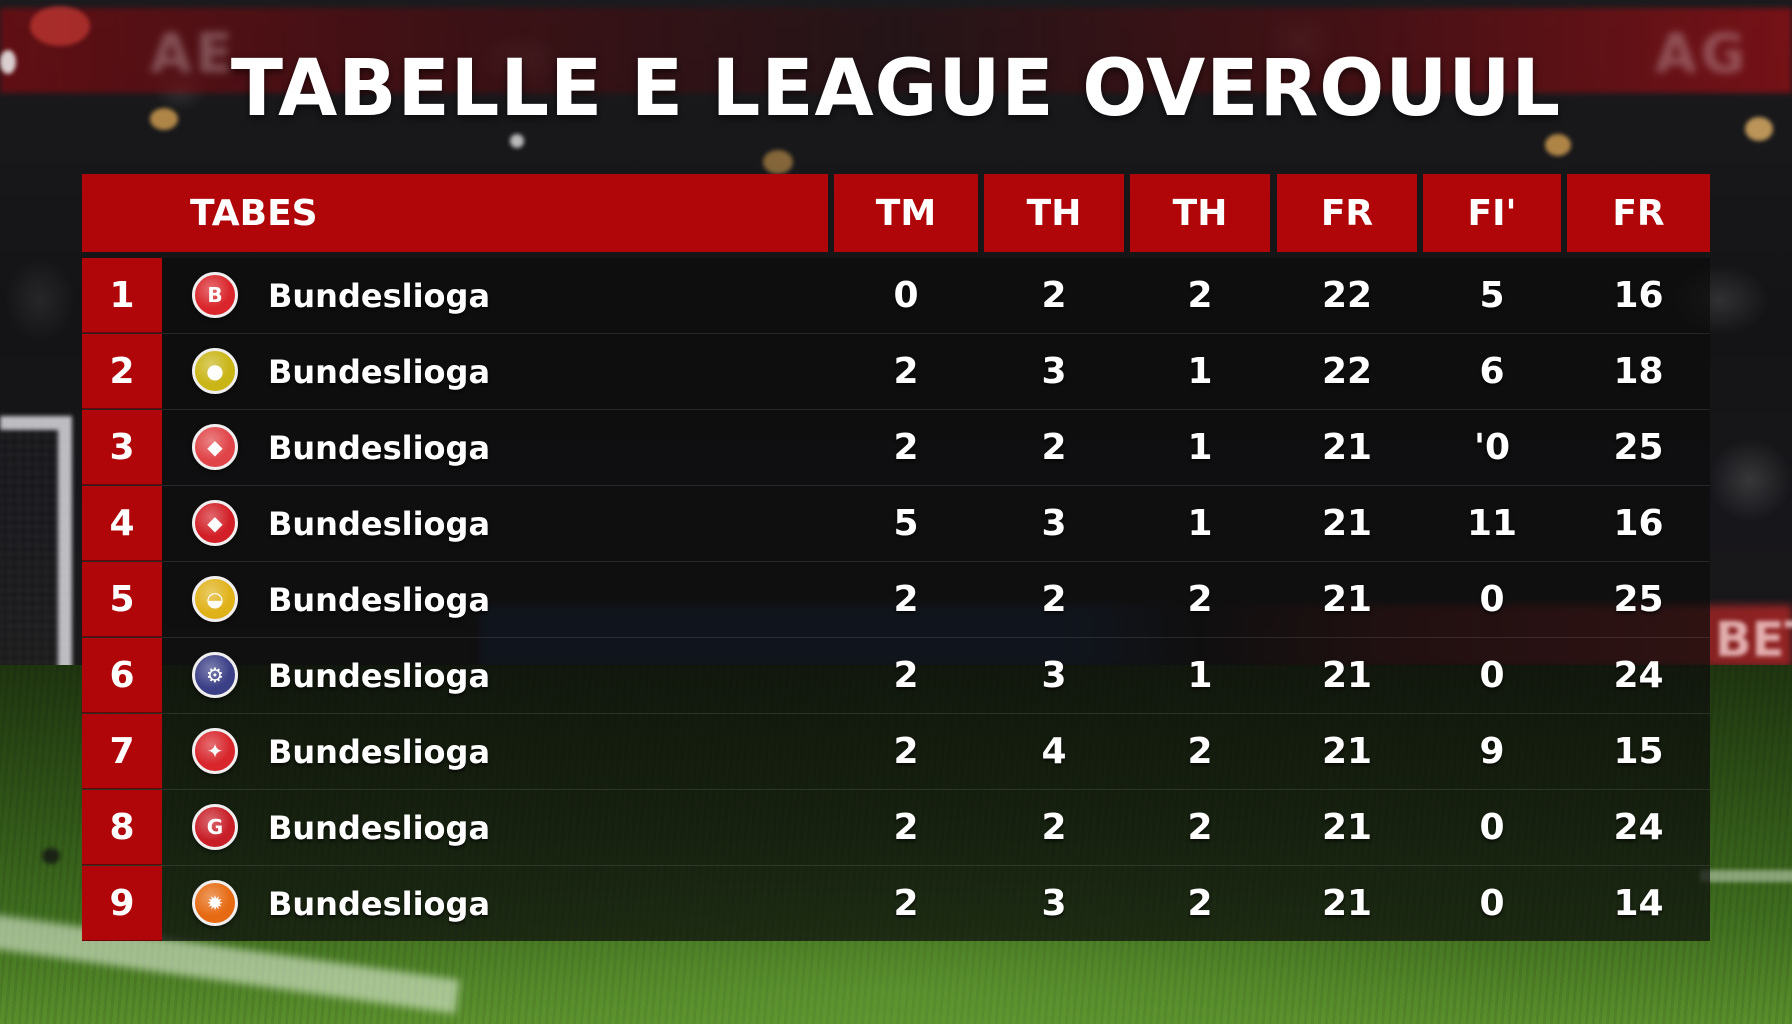 This screenshot has height=1024, width=1792. I want to click on stat-cell-5: 11, so click(1492, 523).